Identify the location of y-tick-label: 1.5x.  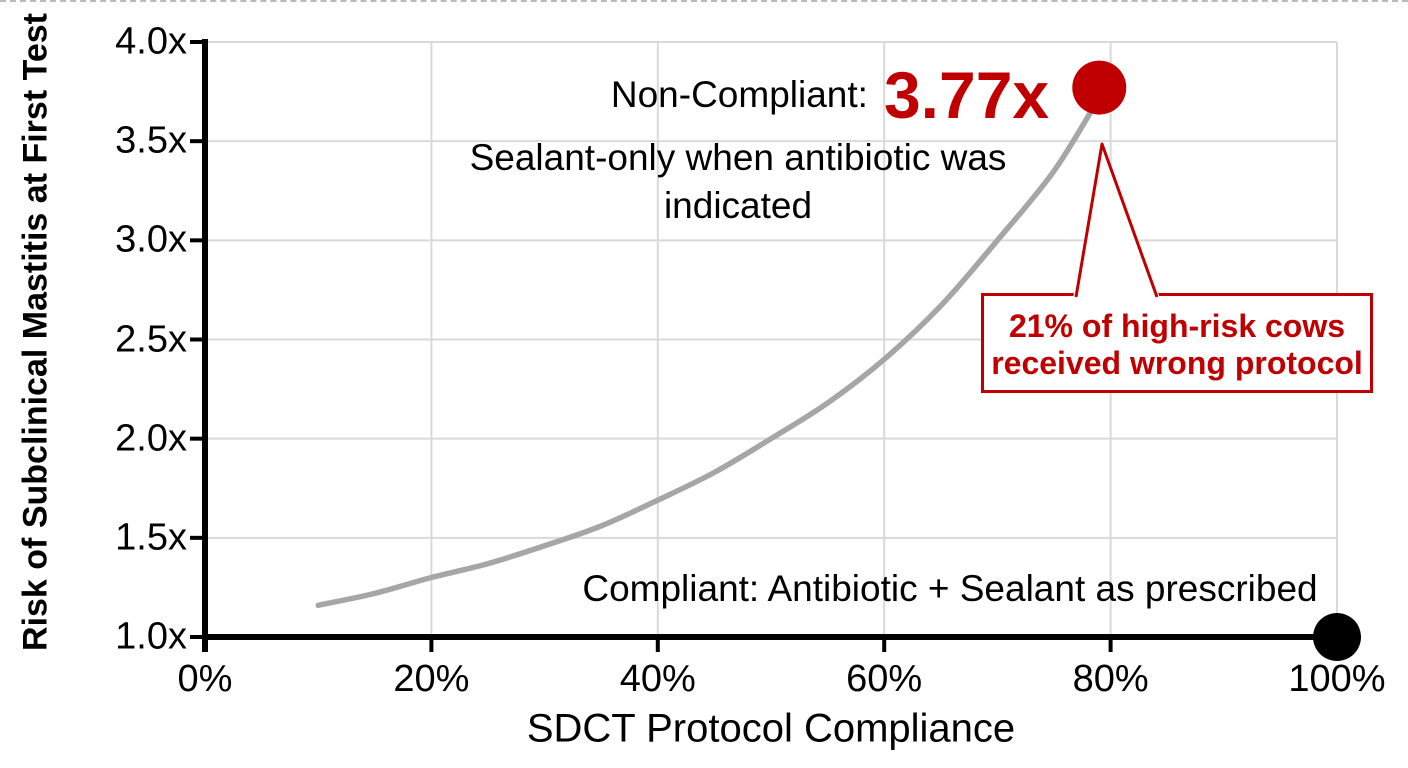
(151, 537).